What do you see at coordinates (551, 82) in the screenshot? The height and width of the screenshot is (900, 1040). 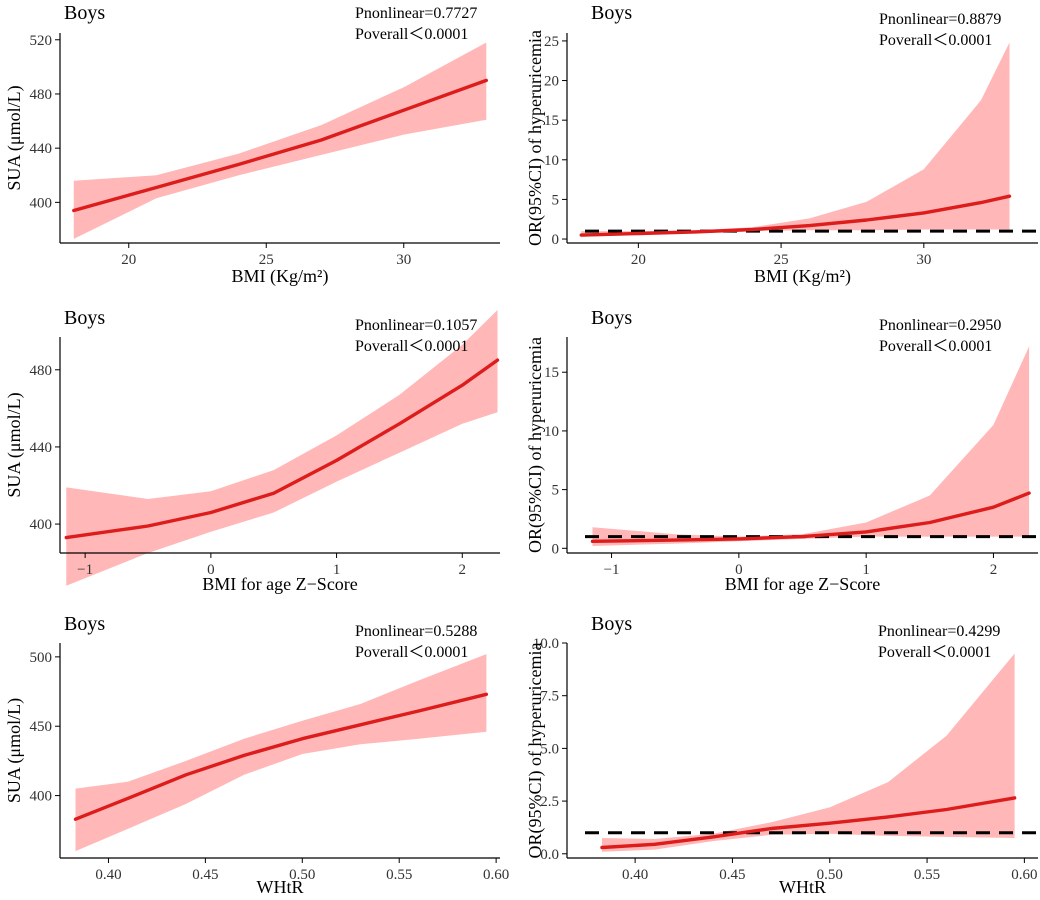 I see `y-tick-label: 20` at bounding box center [551, 82].